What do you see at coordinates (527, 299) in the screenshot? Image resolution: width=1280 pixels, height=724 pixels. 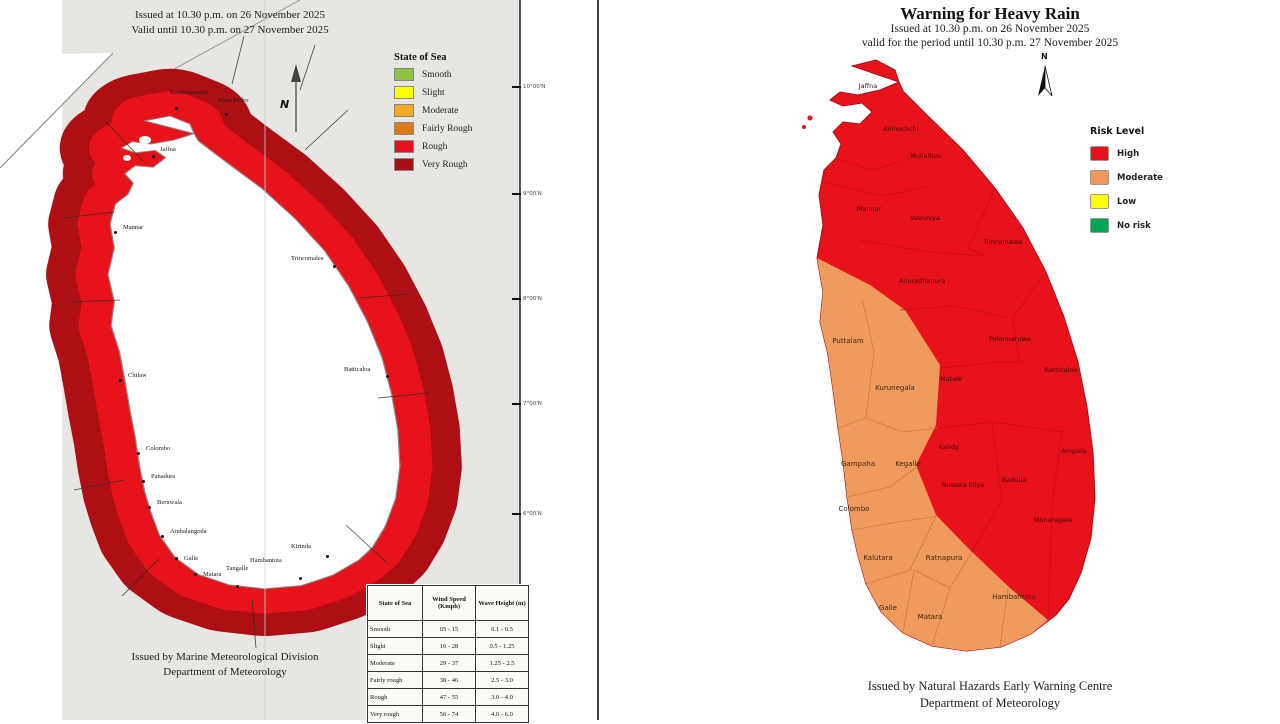 I see `lat-tick: 8°00'N` at bounding box center [527, 299].